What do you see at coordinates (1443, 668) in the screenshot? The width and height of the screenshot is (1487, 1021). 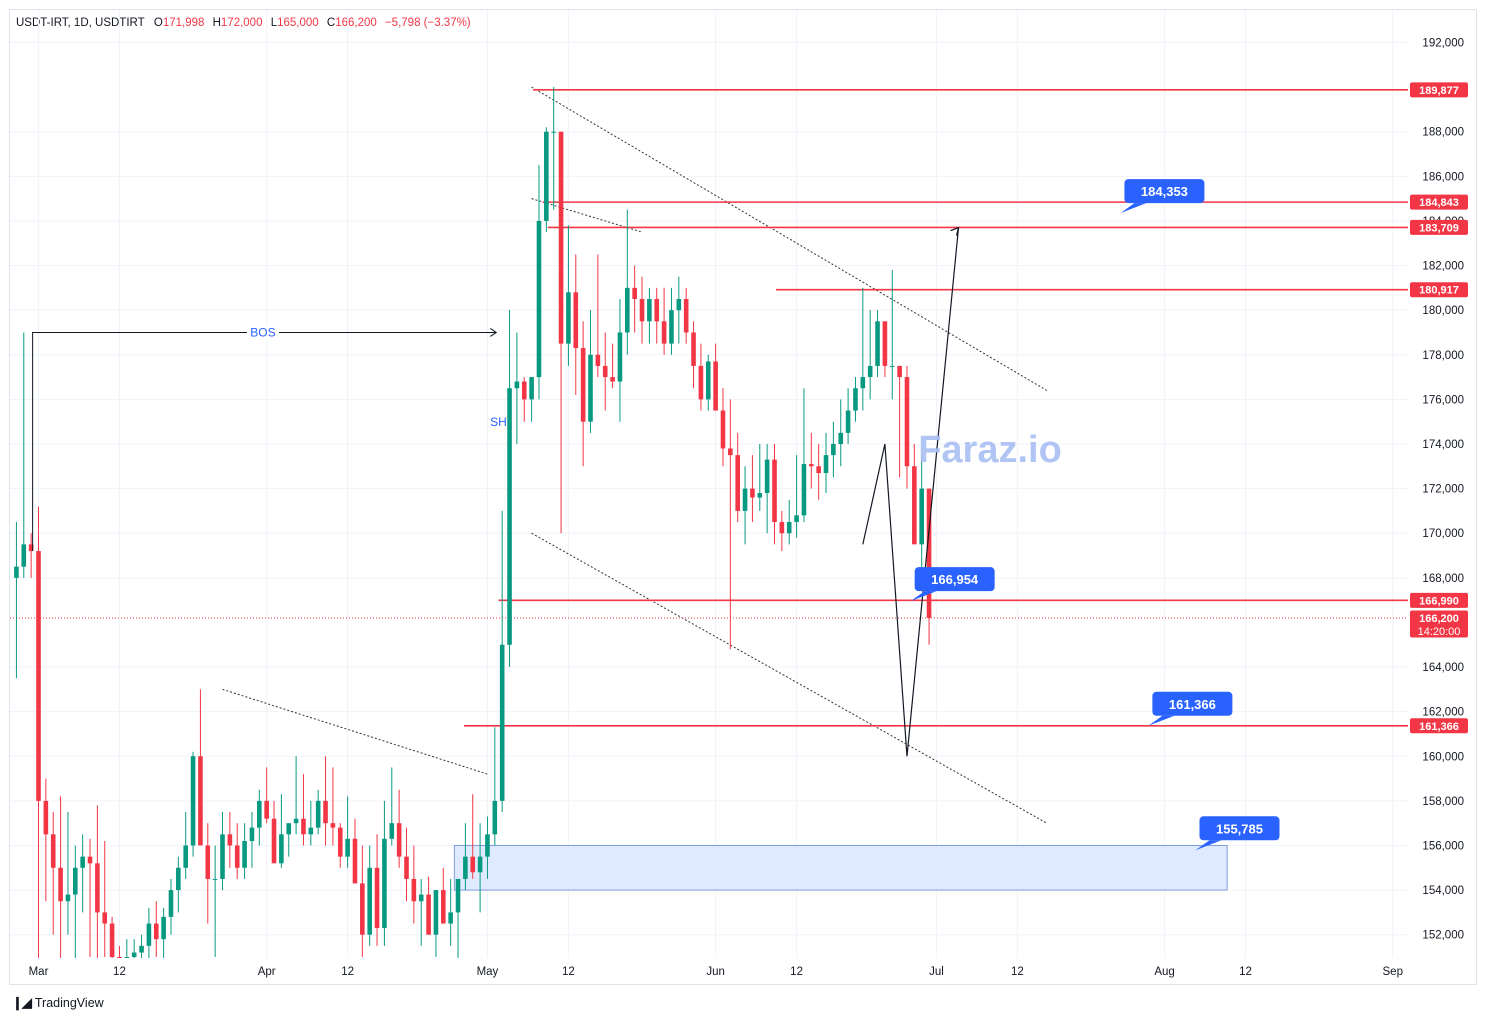 I see `y-tick-label: 164,000` at bounding box center [1443, 668].